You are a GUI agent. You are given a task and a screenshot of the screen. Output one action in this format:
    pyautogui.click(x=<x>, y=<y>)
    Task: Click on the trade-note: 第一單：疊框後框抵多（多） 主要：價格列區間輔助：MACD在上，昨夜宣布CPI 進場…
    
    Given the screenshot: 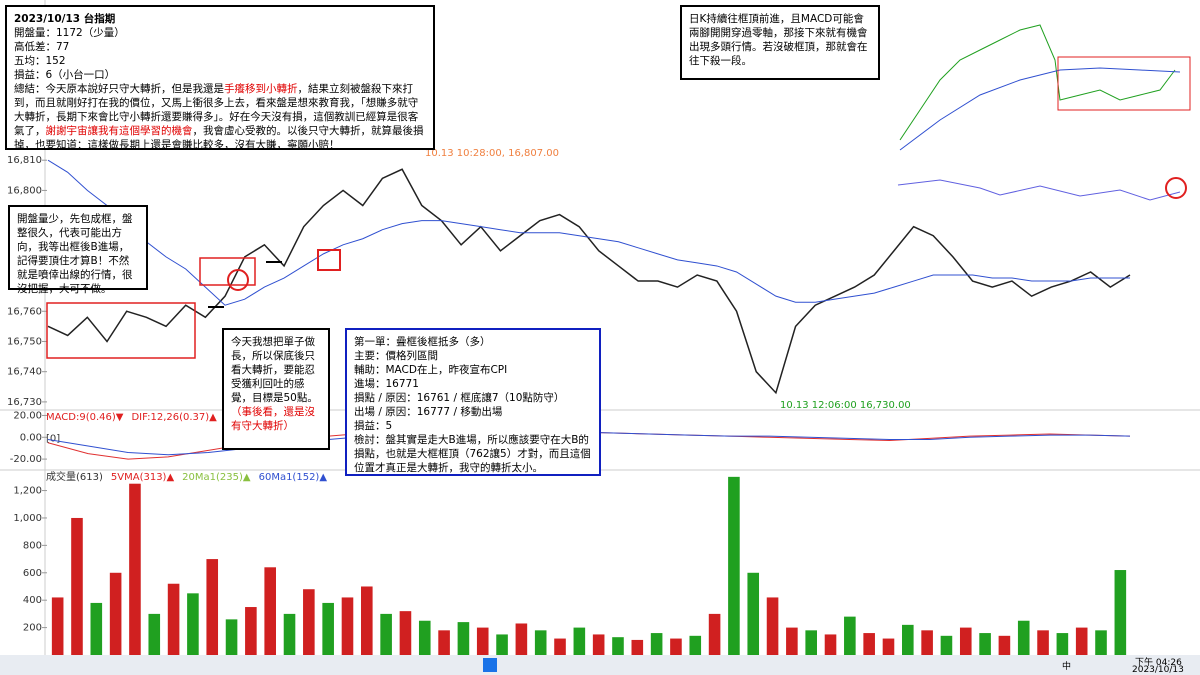 What is the action you would take?
    pyautogui.click(x=473, y=402)
    